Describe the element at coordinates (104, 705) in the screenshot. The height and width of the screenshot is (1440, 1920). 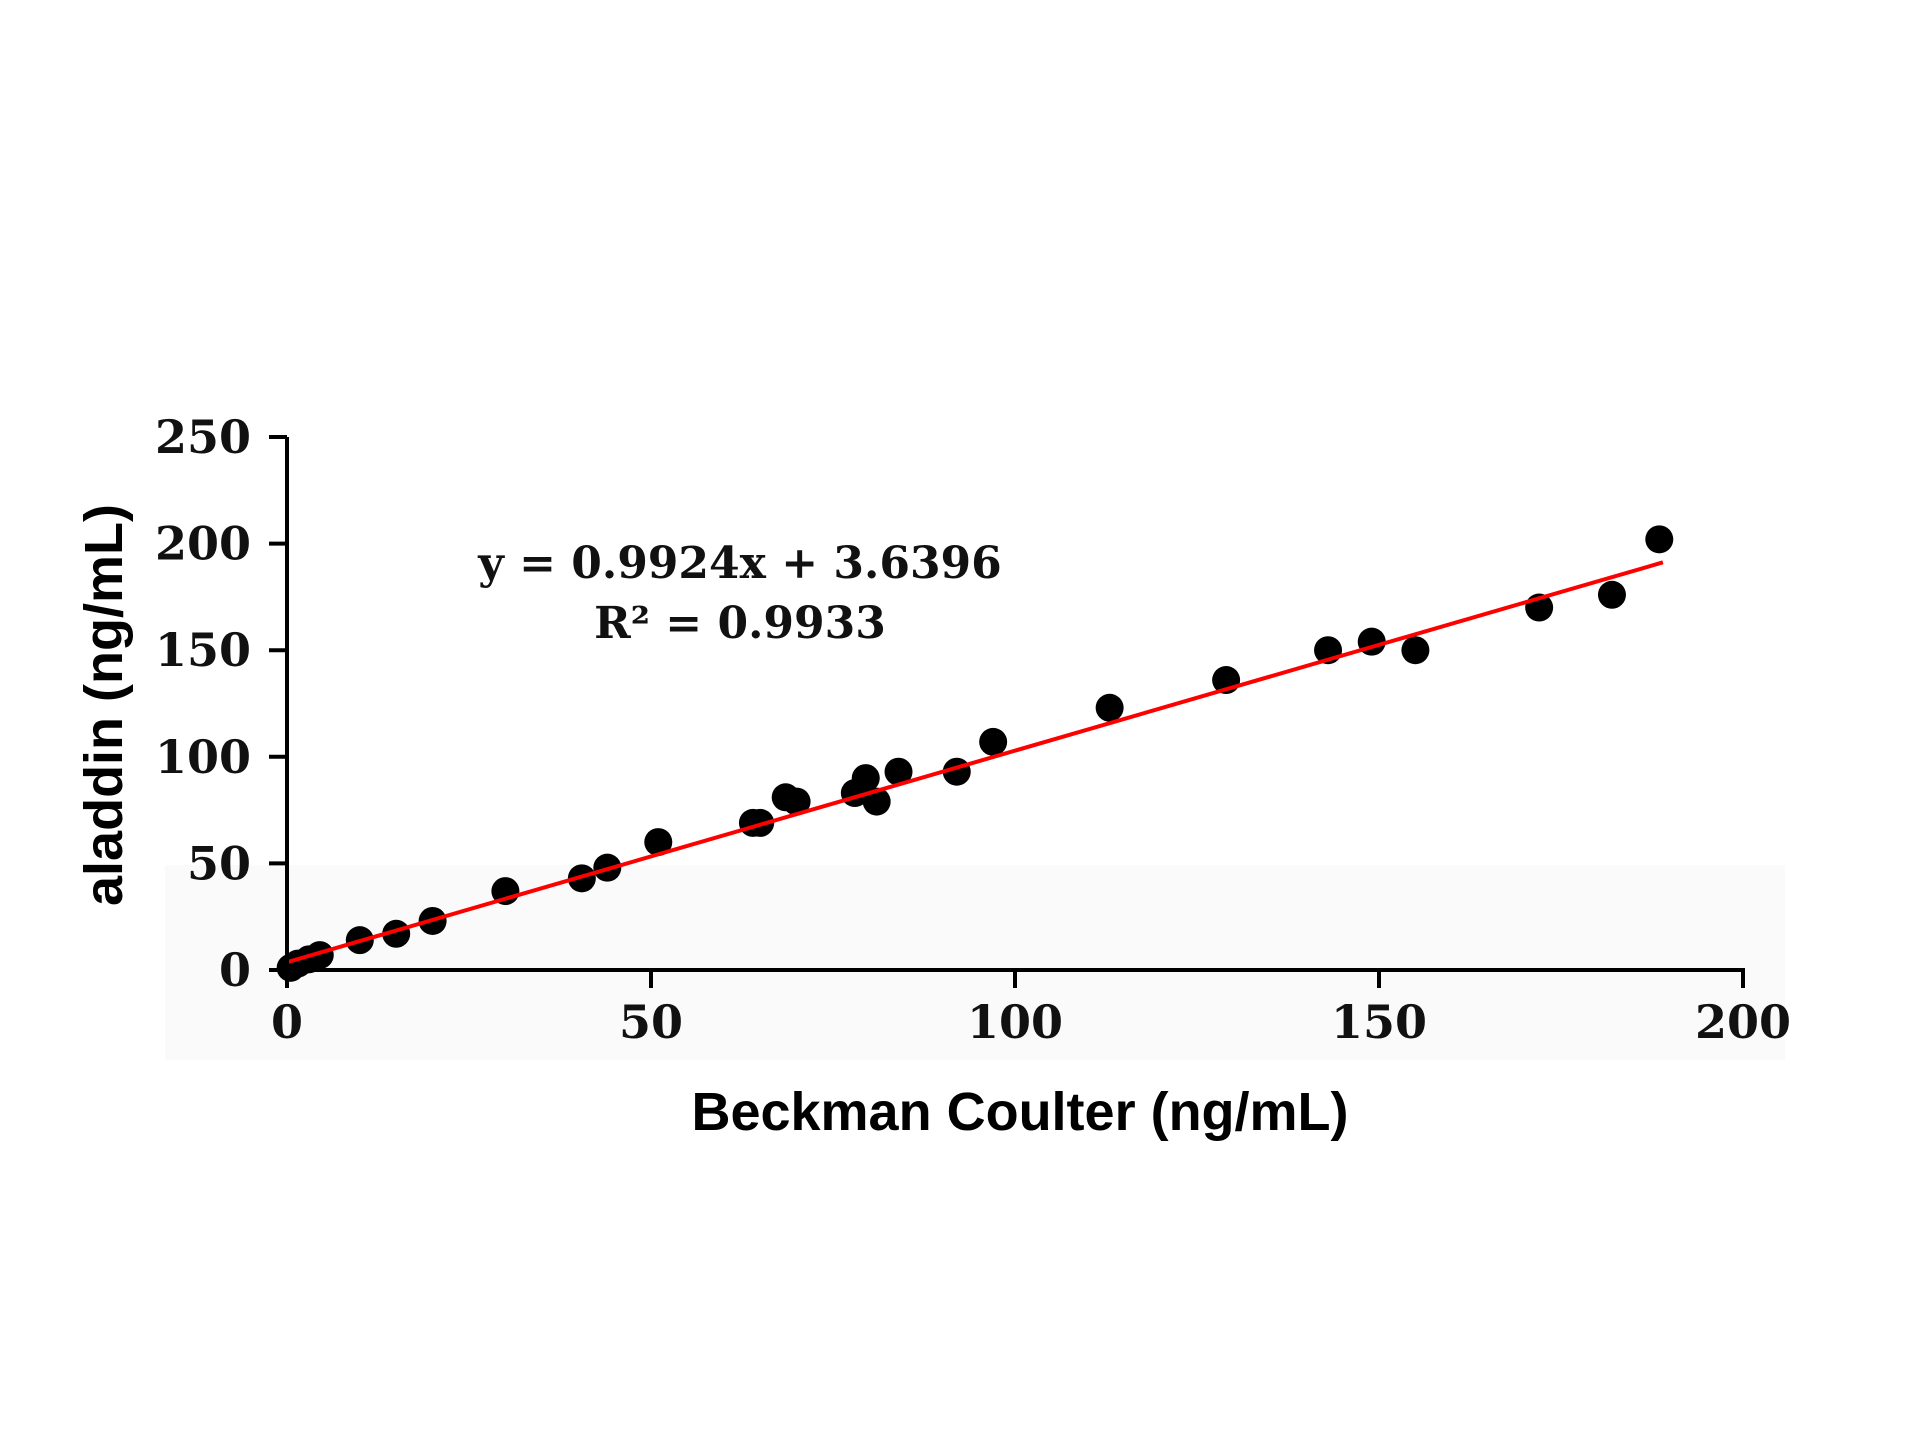
I see `y-axis-title: aladdin (ng/mL)` at that location.